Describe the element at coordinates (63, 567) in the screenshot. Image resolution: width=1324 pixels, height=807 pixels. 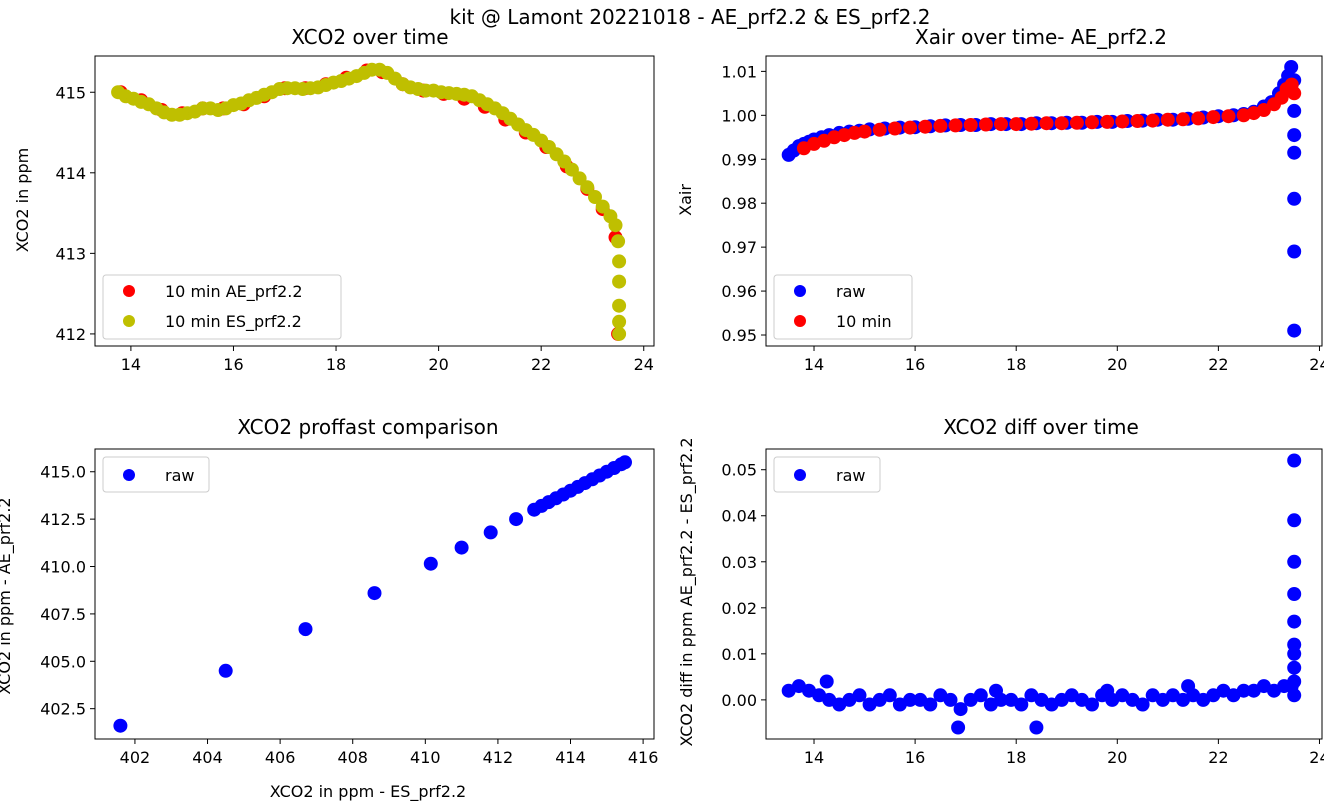
I see `y-tick-label: 410.0` at that location.